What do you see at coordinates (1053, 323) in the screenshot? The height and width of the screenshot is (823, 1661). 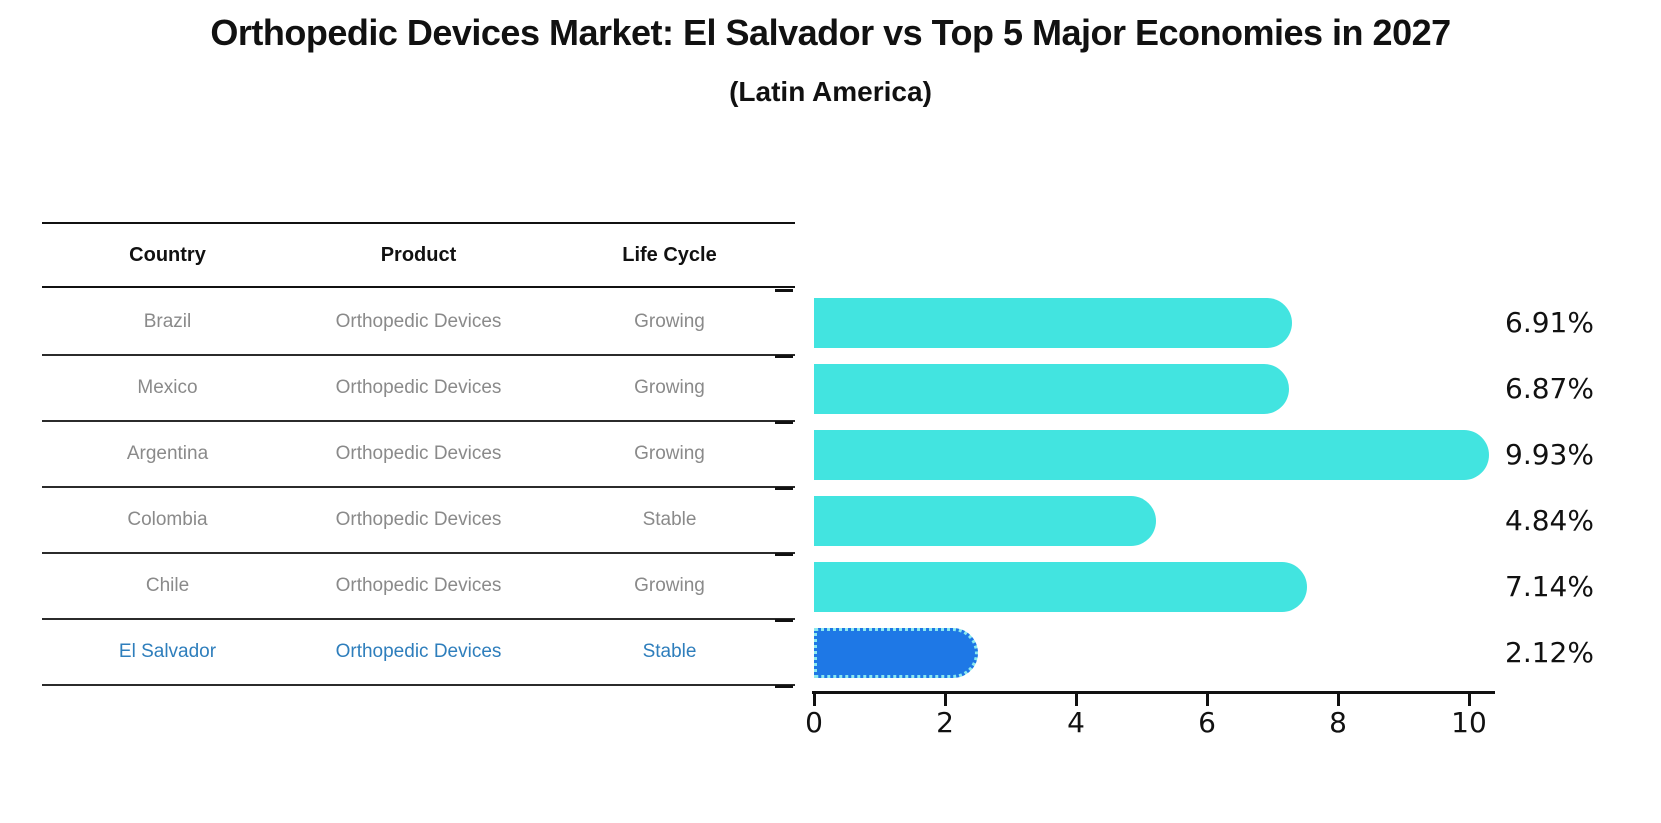 I see `bar-brazil` at bounding box center [1053, 323].